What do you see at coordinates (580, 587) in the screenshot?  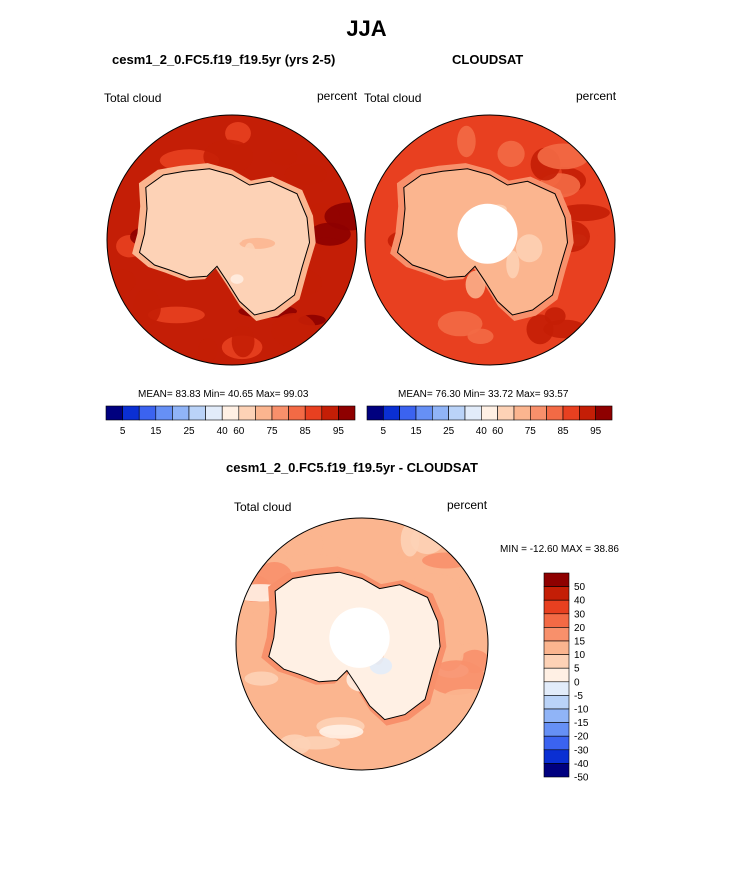 I see `colorbar-tick-label: 50` at bounding box center [580, 587].